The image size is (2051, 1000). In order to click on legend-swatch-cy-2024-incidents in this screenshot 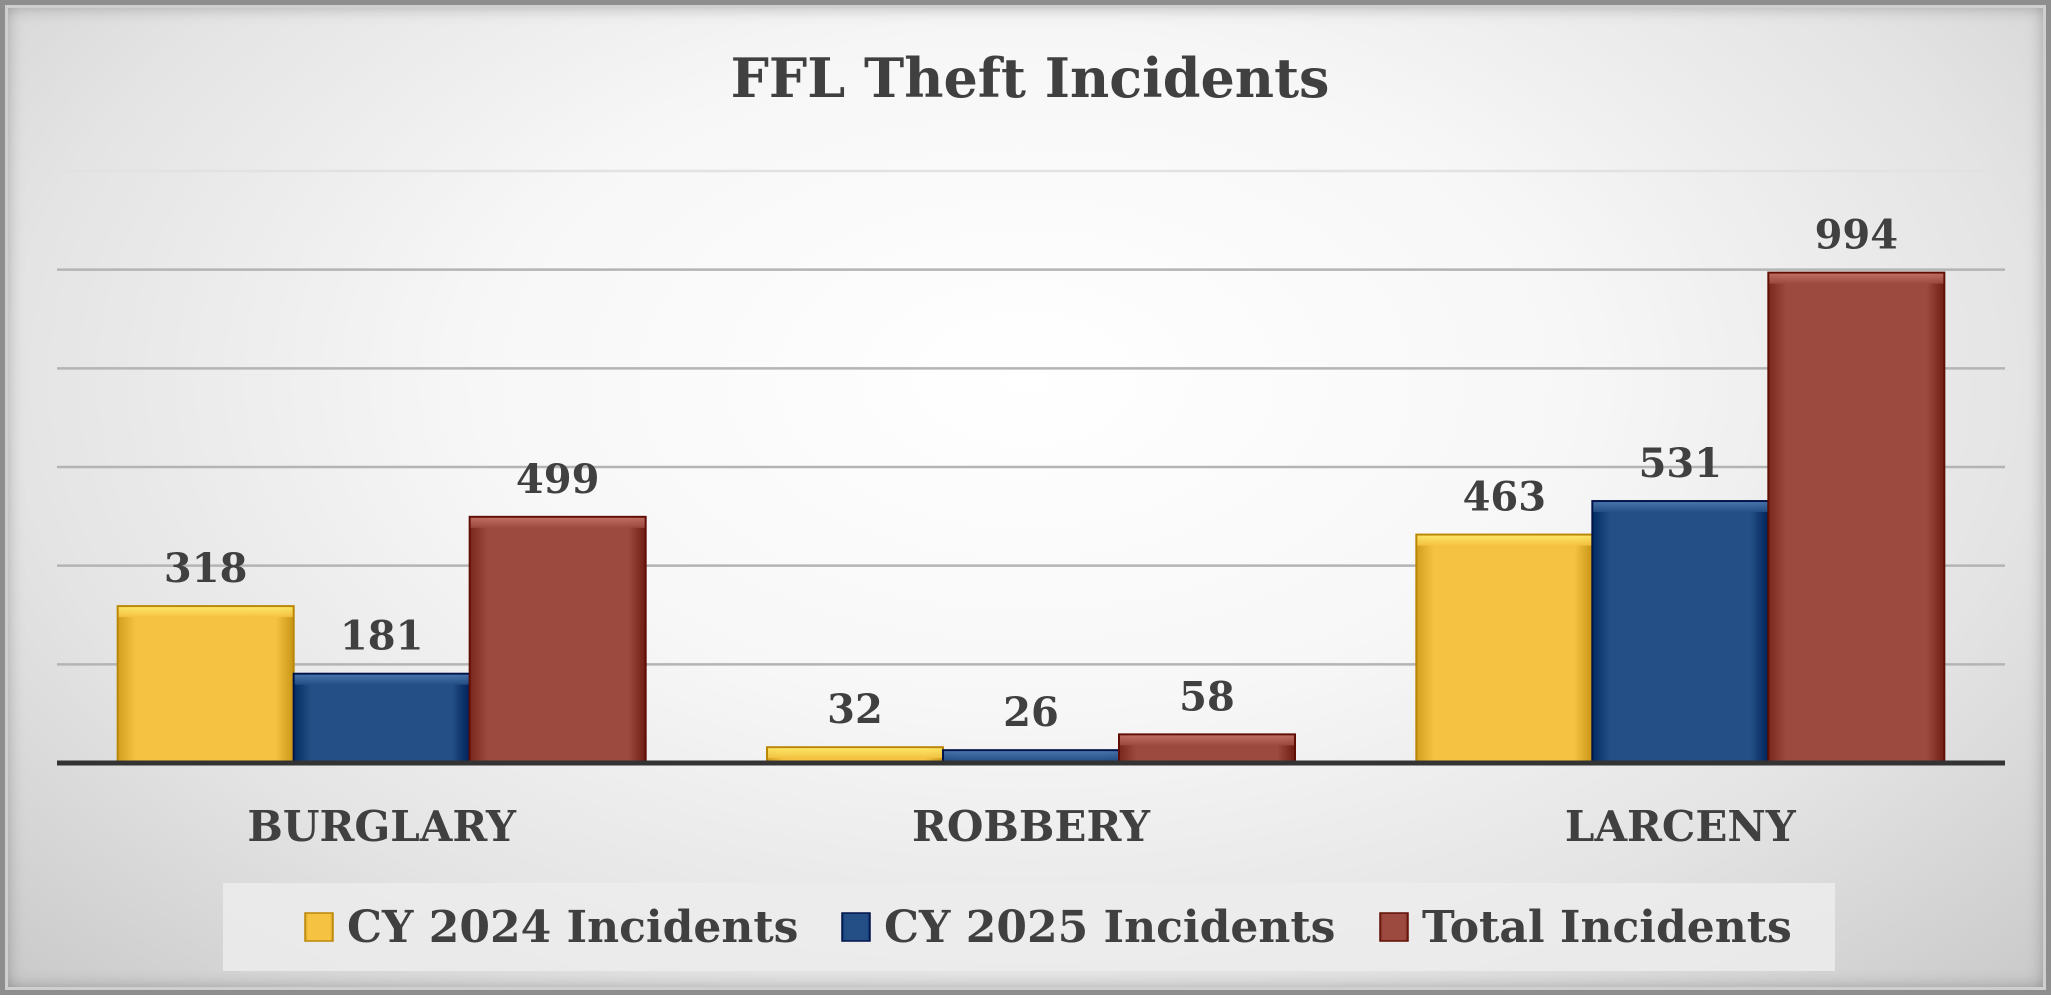, I will do `click(319, 927)`.